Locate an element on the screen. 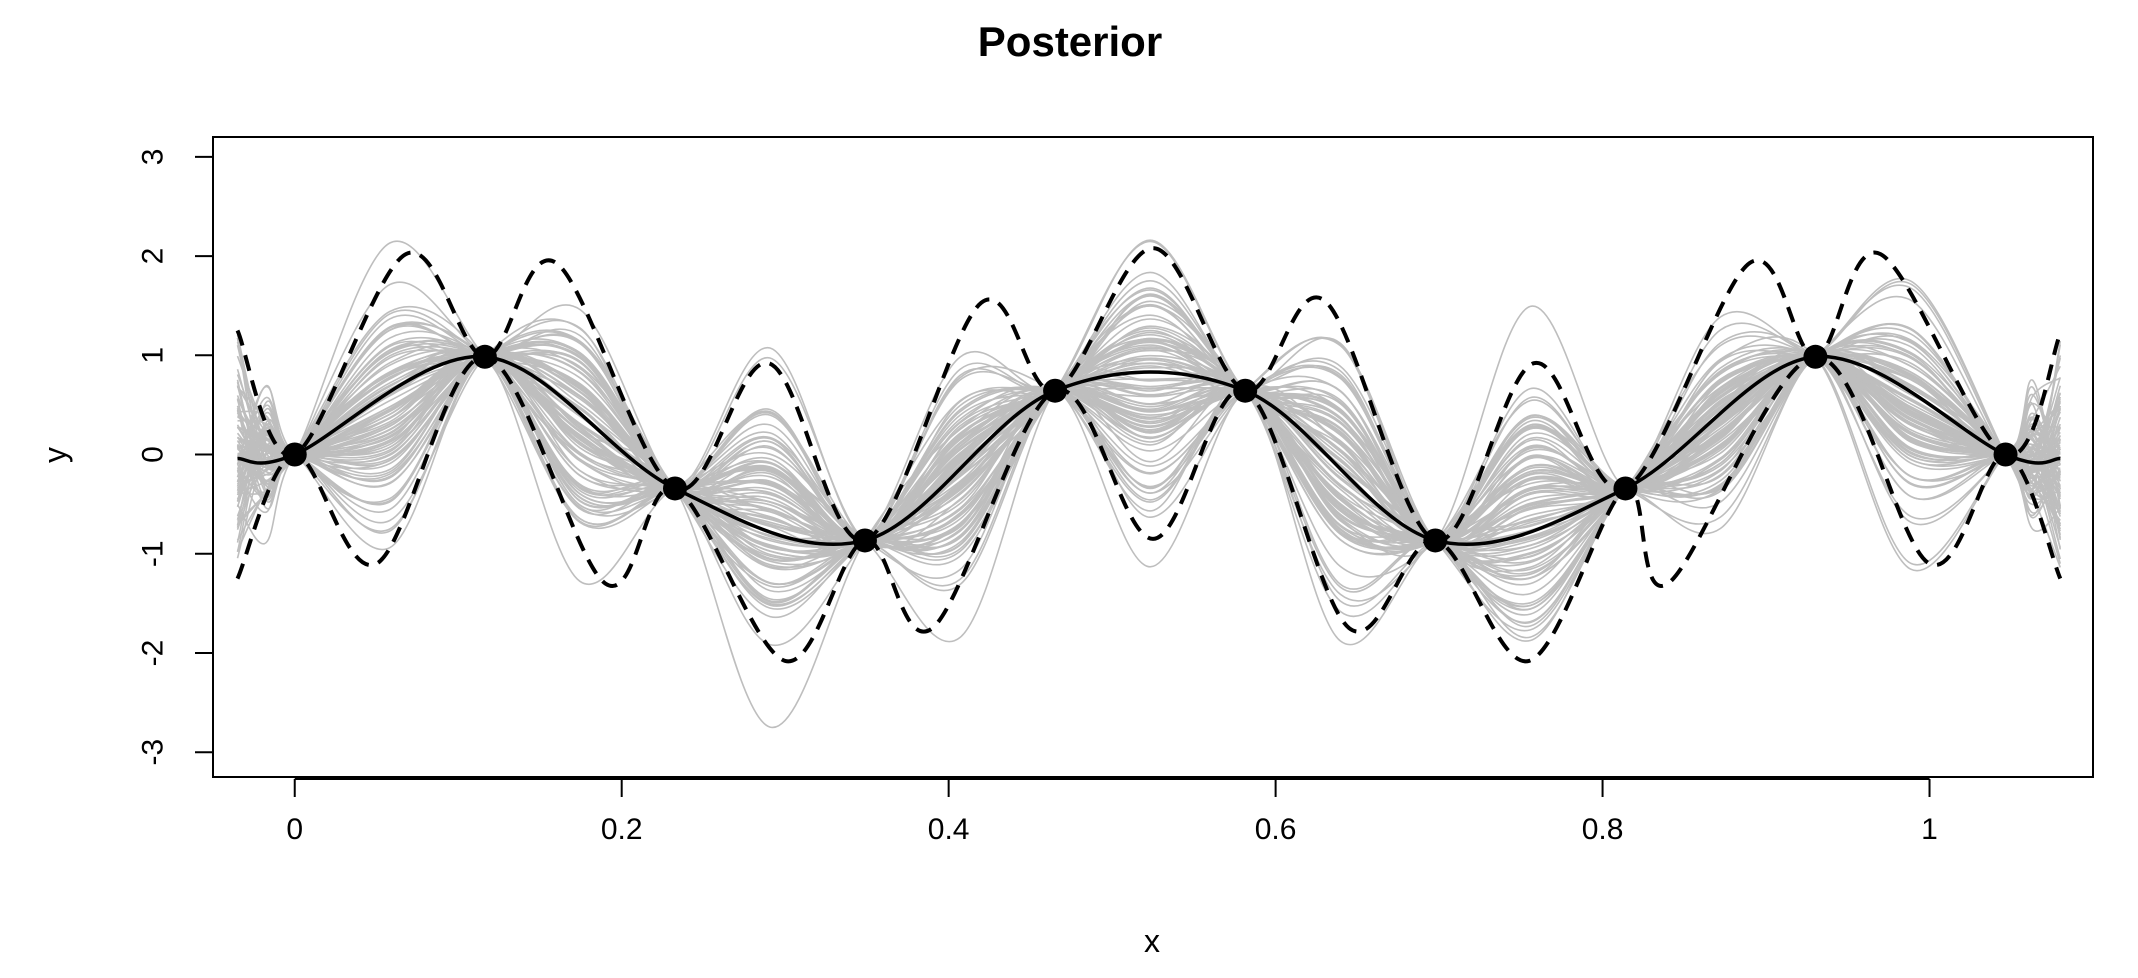 This screenshot has height=978, width=2138. y-tick-label: -3 is located at coordinates (153, 752).